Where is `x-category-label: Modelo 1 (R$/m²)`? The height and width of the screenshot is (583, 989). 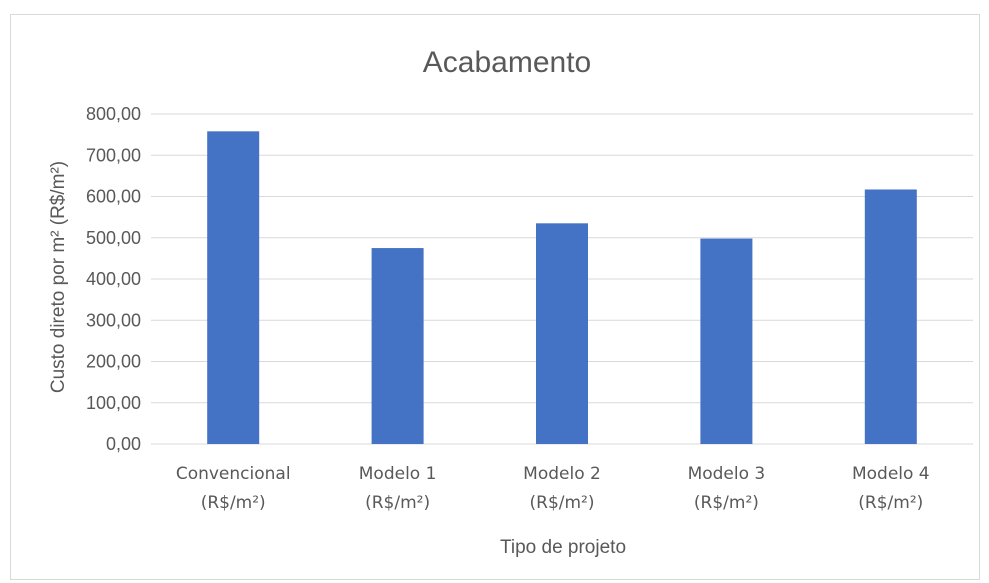 x-category-label: Modelo 1 (R$/m²) is located at coordinates (398, 488).